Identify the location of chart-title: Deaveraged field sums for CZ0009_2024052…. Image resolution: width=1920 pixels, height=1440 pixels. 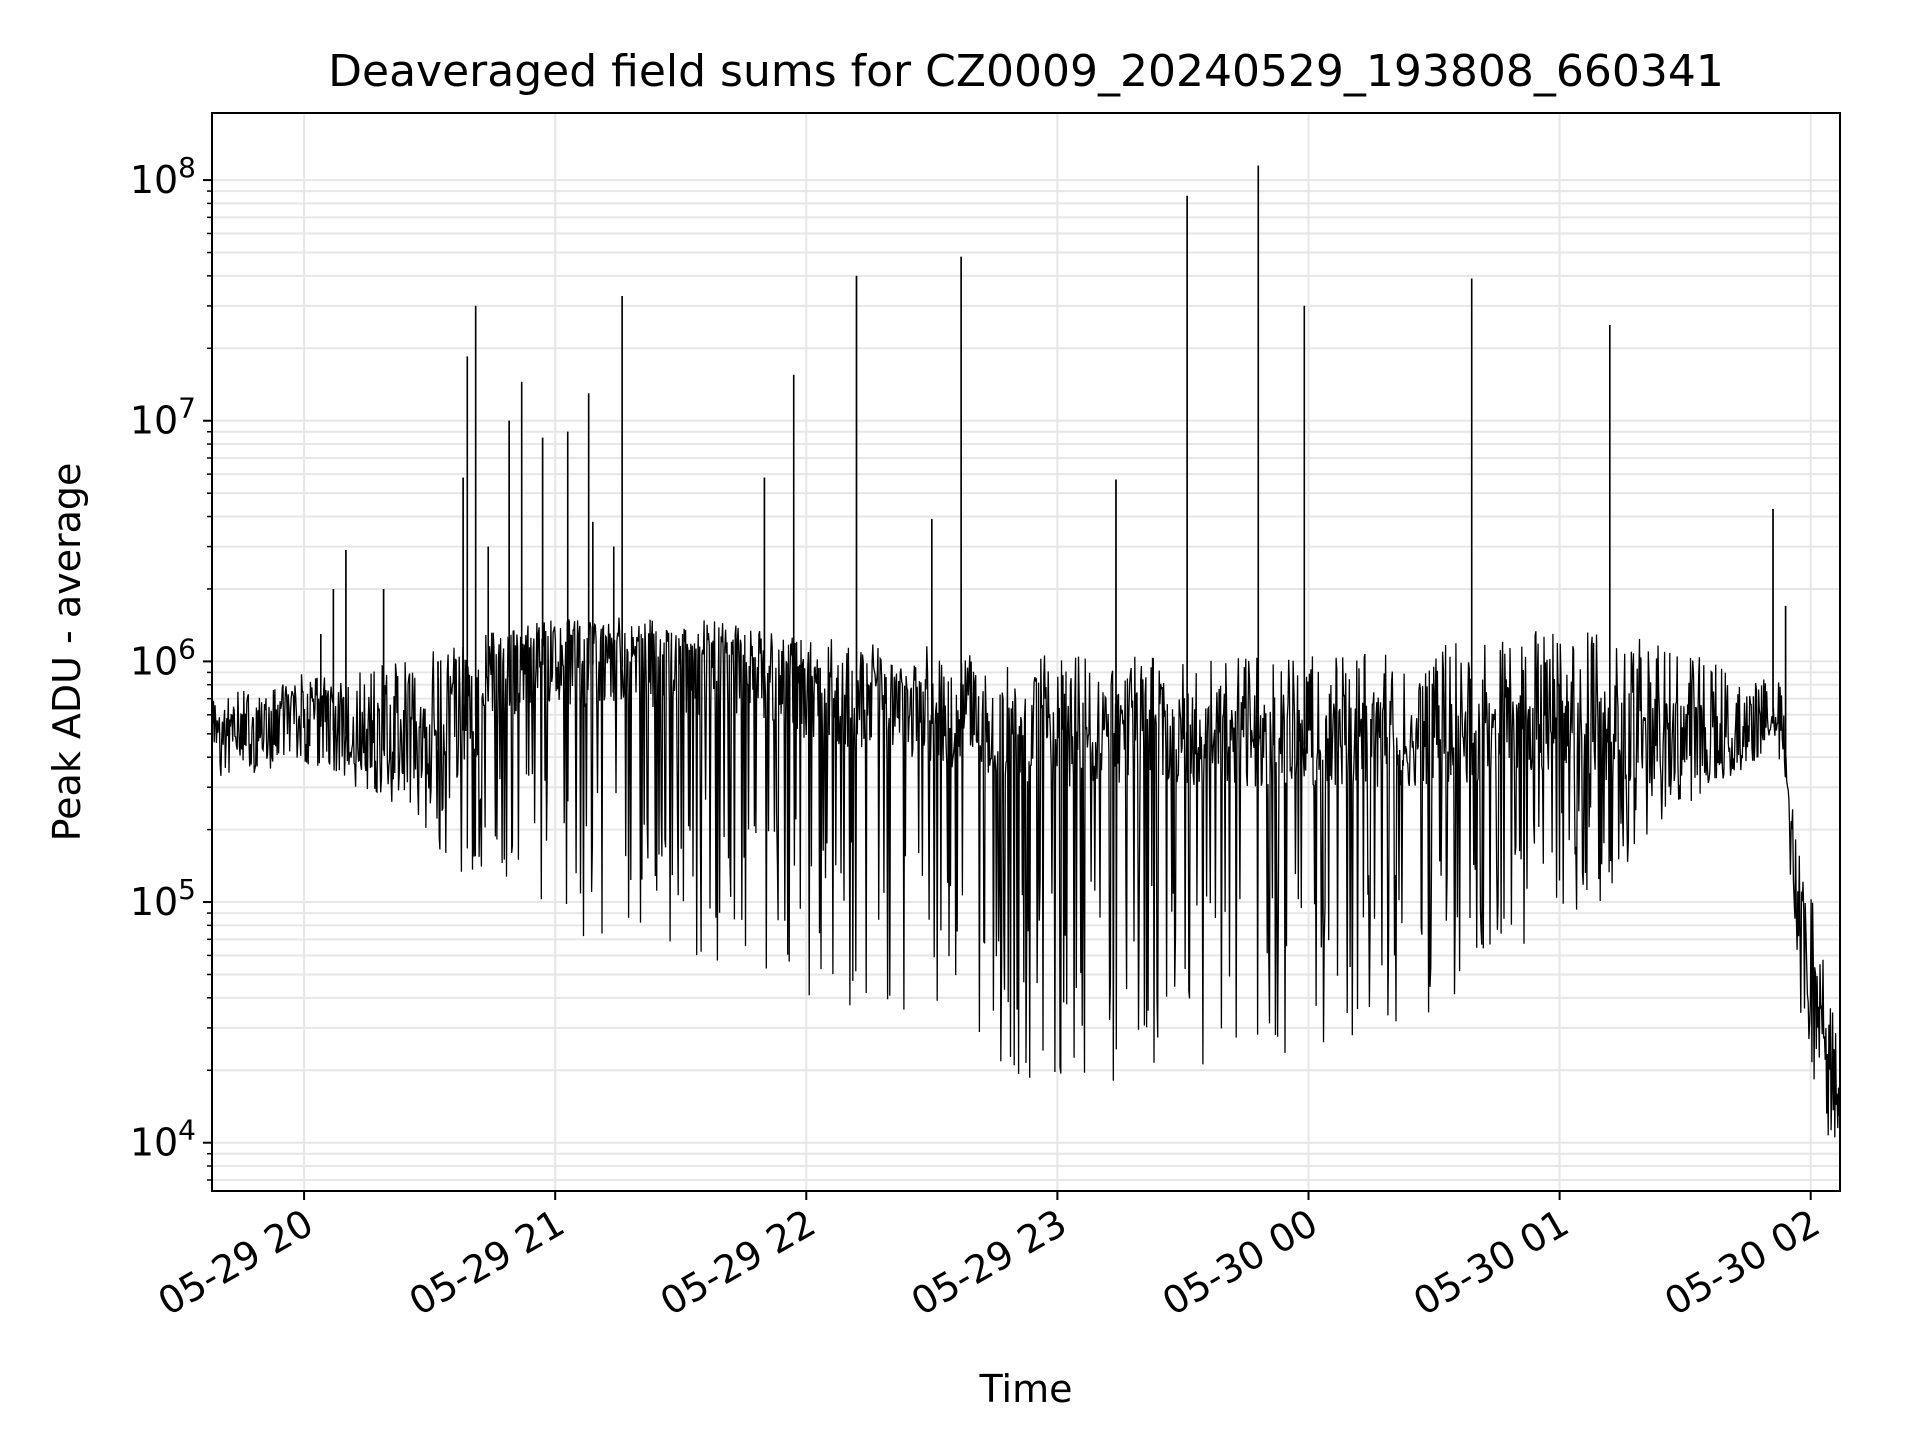
(1026, 71).